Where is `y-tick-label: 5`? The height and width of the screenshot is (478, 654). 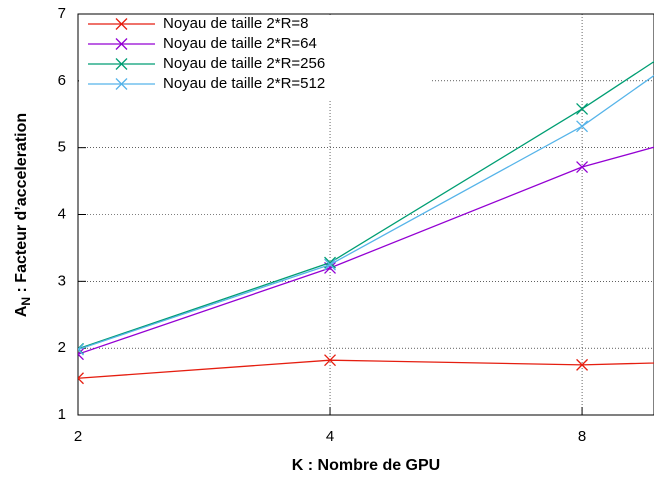
y-tick-label: 5 is located at coordinates (62, 147).